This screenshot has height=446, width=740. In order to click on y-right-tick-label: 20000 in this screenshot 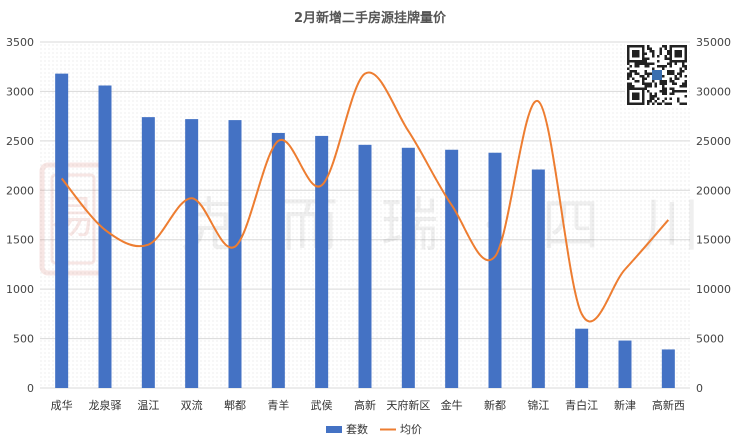, I will do `click(713, 190)`.